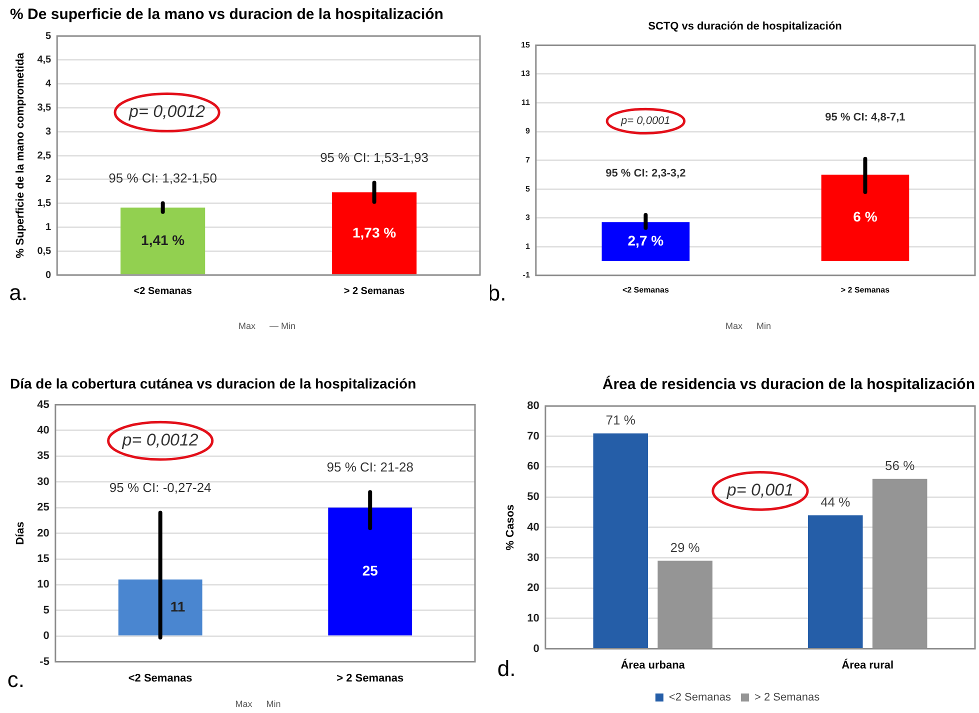  What do you see at coordinates (370, 466) in the screenshot?
I see `annotation: 95 % CI: 21-28` at bounding box center [370, 466].